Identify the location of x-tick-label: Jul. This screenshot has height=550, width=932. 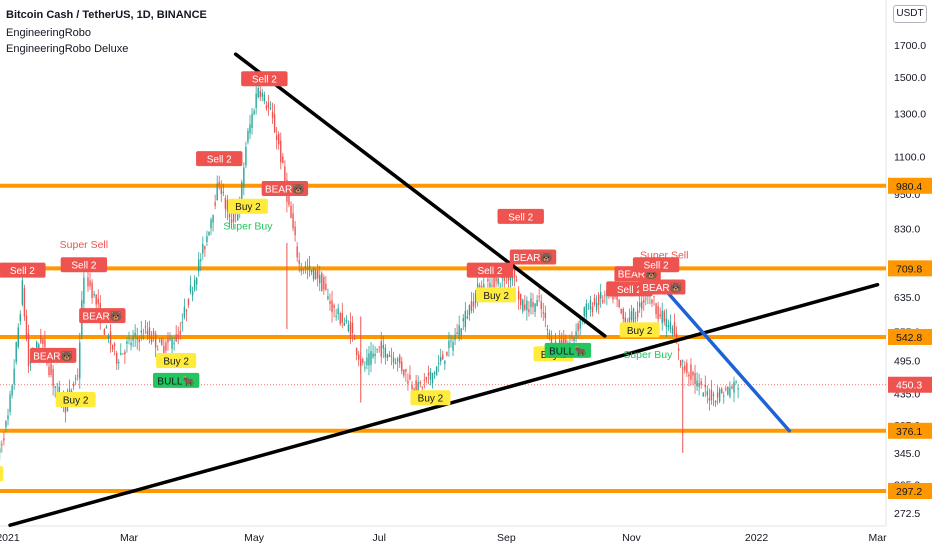
(378, 538).